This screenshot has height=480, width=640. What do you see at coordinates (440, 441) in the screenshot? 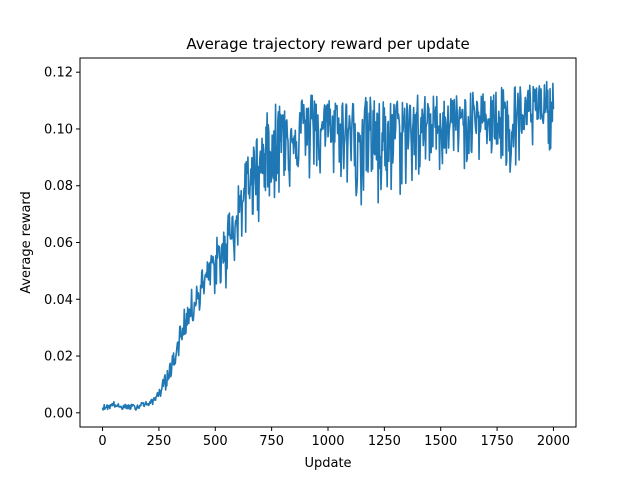
I see `x-tick-label: 1500` at bounding box center [440, 441].